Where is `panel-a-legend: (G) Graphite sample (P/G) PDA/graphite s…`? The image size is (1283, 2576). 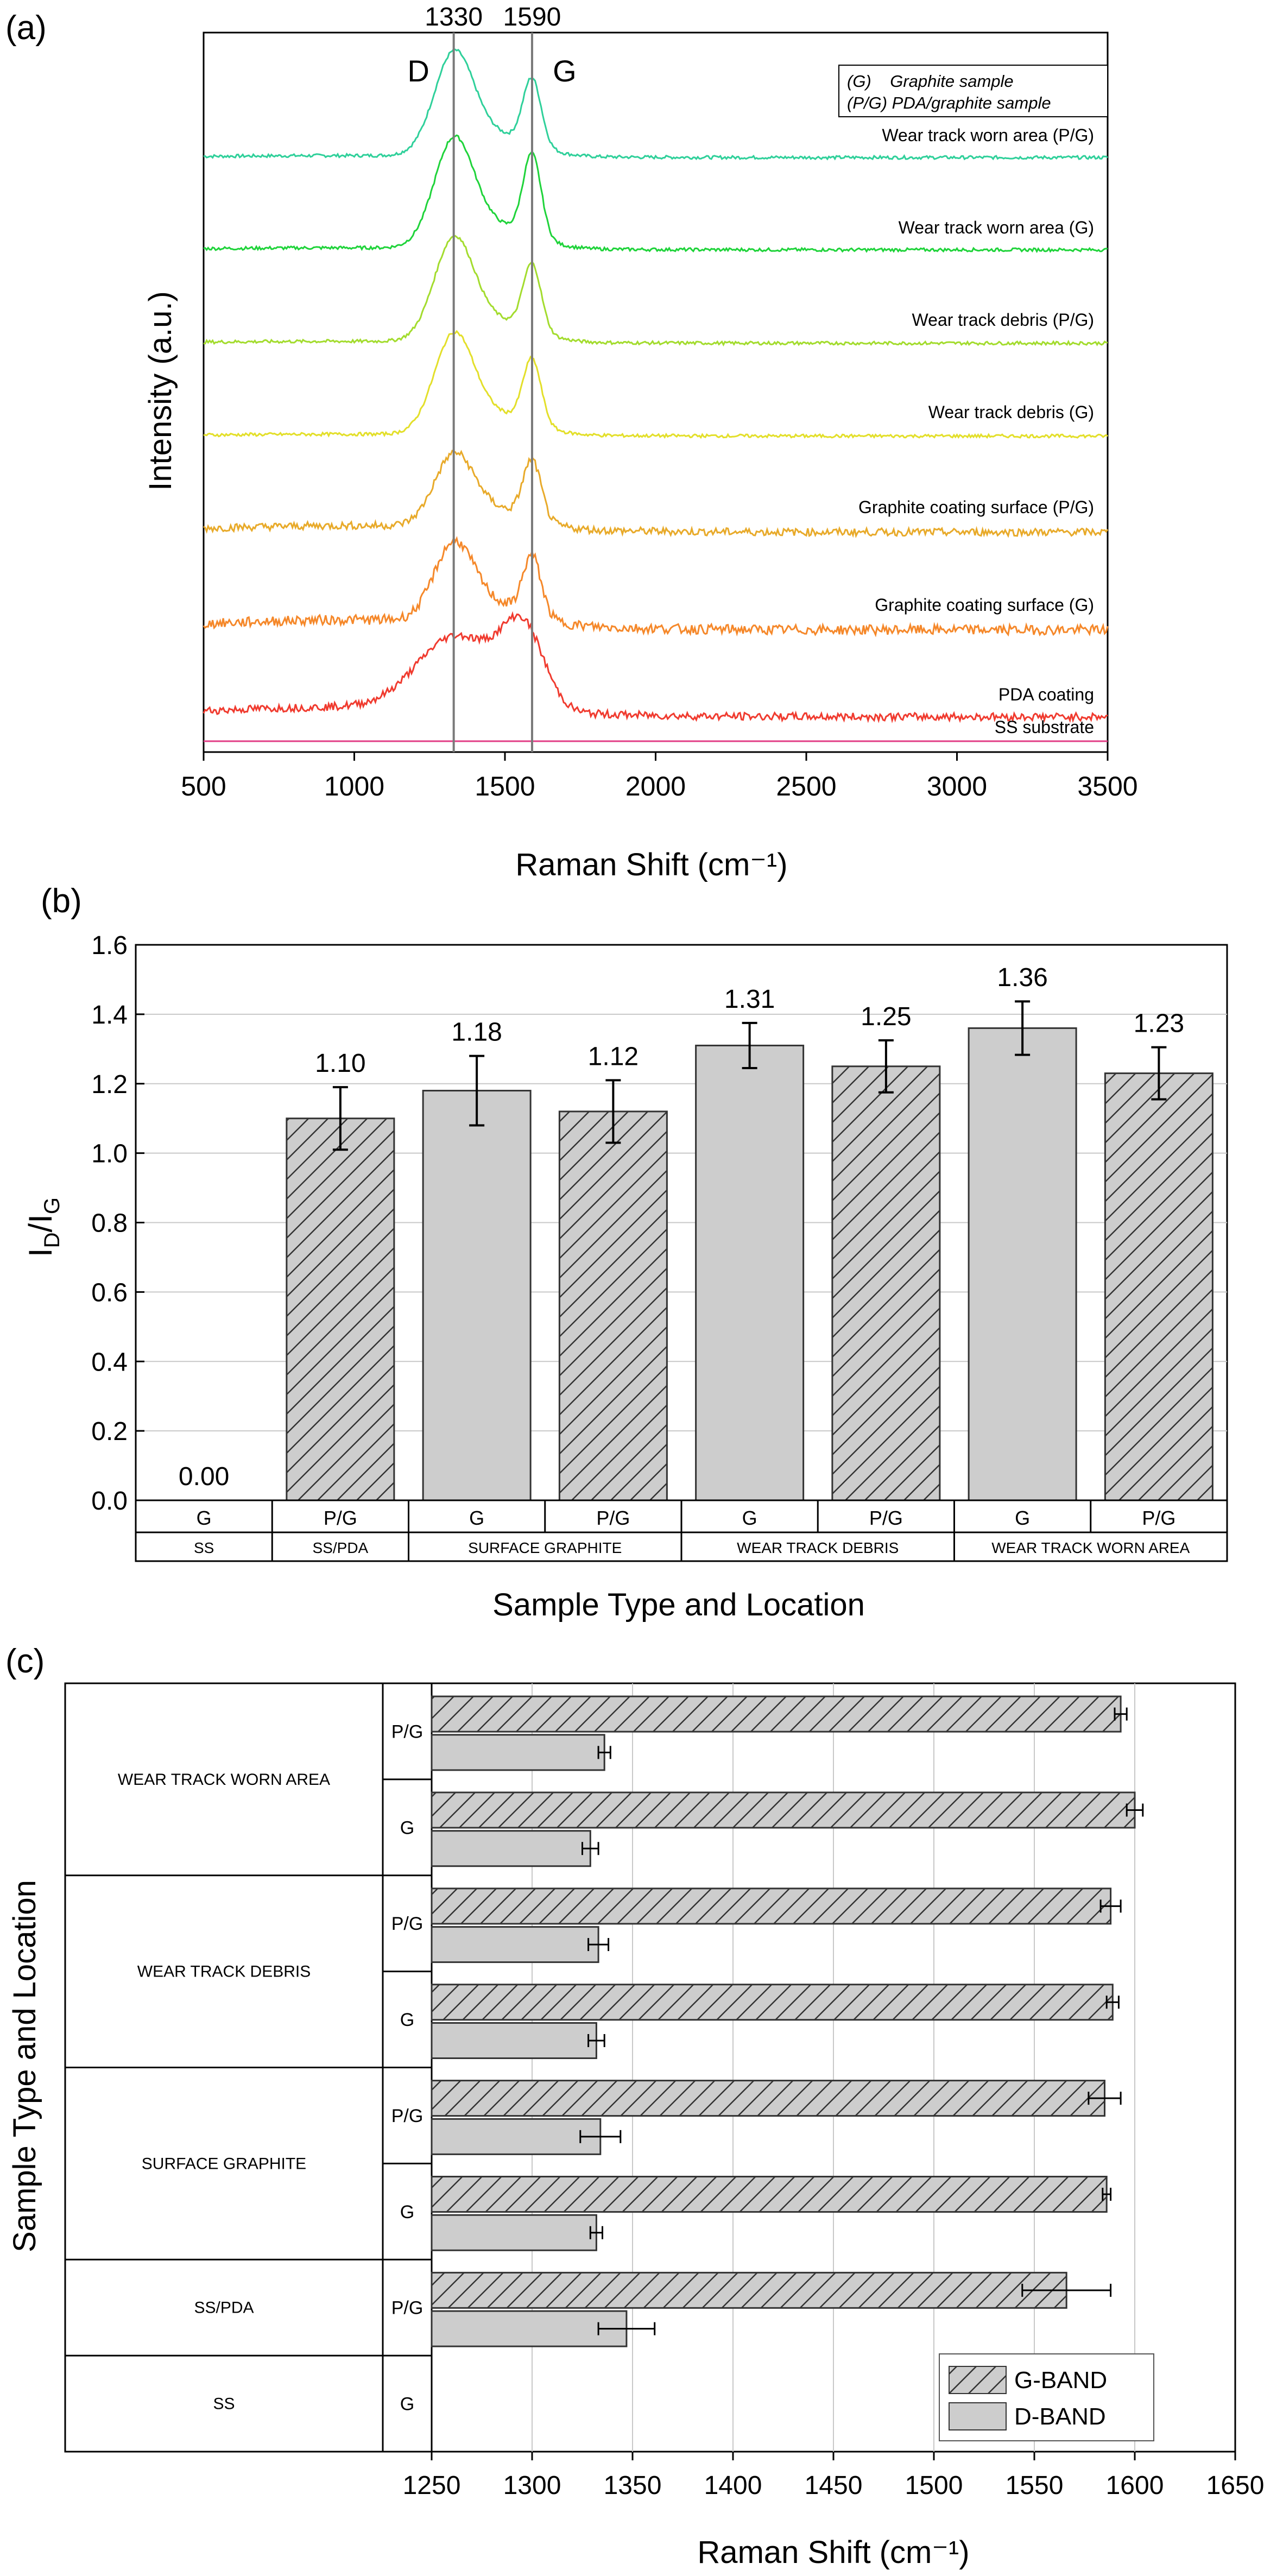
panel-a-legend: (G) Graphite sample (P/G) PDA/graphite s… is located at coordinates (973, 91).